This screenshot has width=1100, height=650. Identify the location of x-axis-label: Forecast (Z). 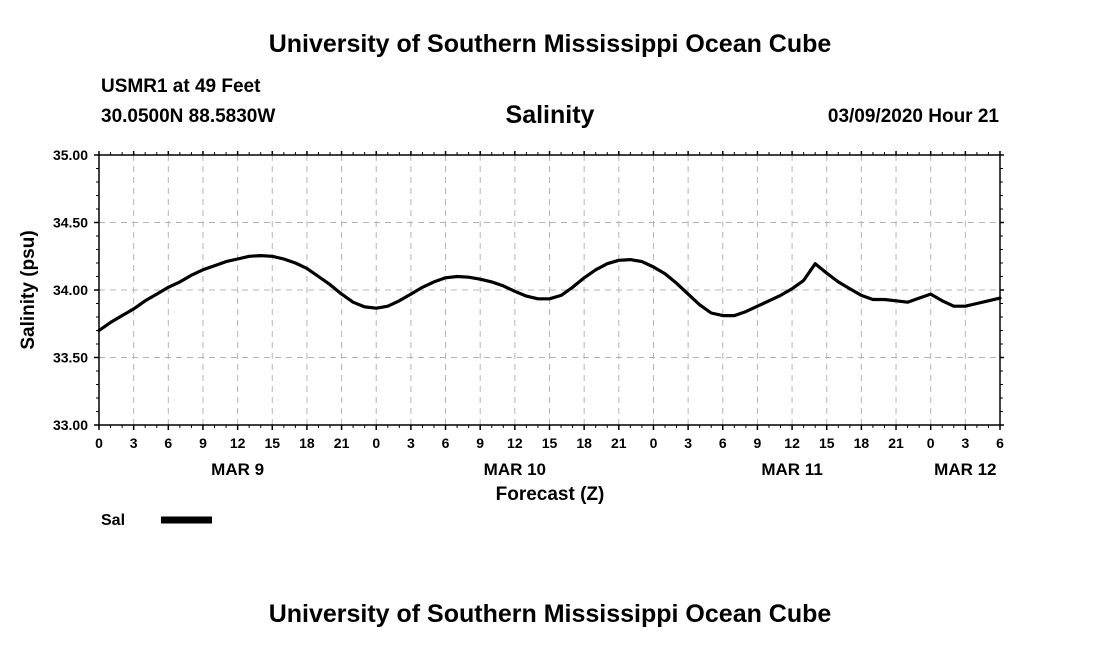
(550, 494).